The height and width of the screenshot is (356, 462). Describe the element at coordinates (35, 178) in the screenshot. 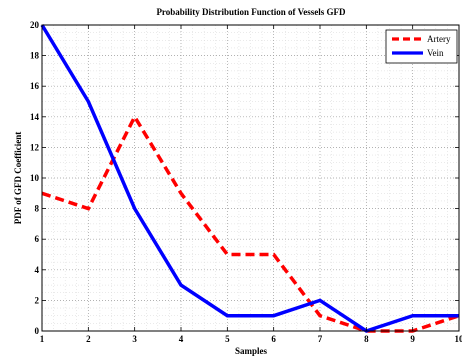

I see `y-tick-label: 10` at that location.